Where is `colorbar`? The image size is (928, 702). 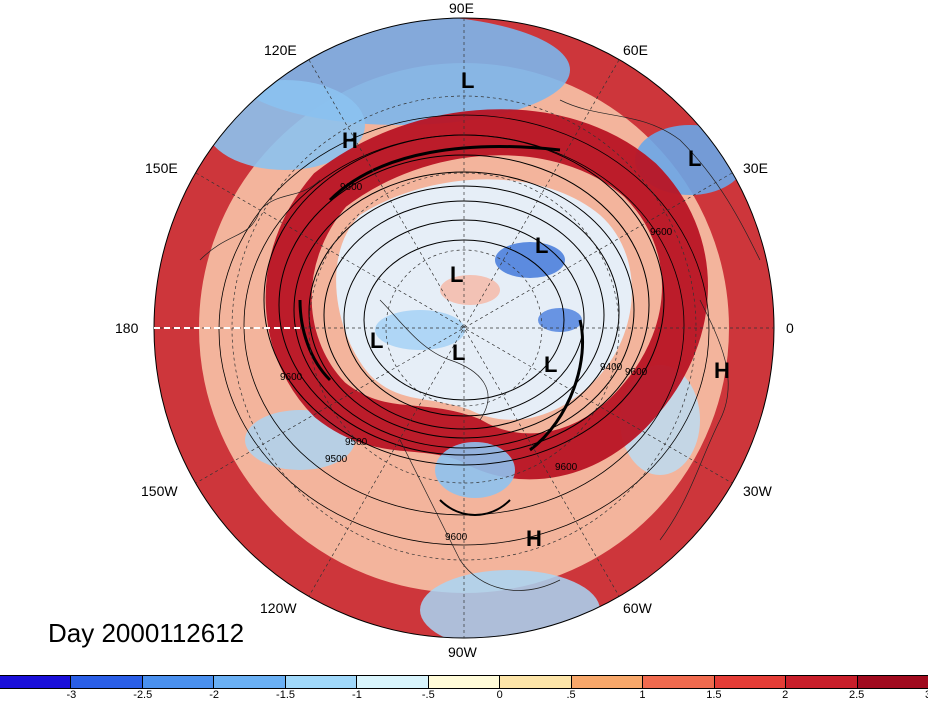
colorbar is located at coordinates (464, 682).